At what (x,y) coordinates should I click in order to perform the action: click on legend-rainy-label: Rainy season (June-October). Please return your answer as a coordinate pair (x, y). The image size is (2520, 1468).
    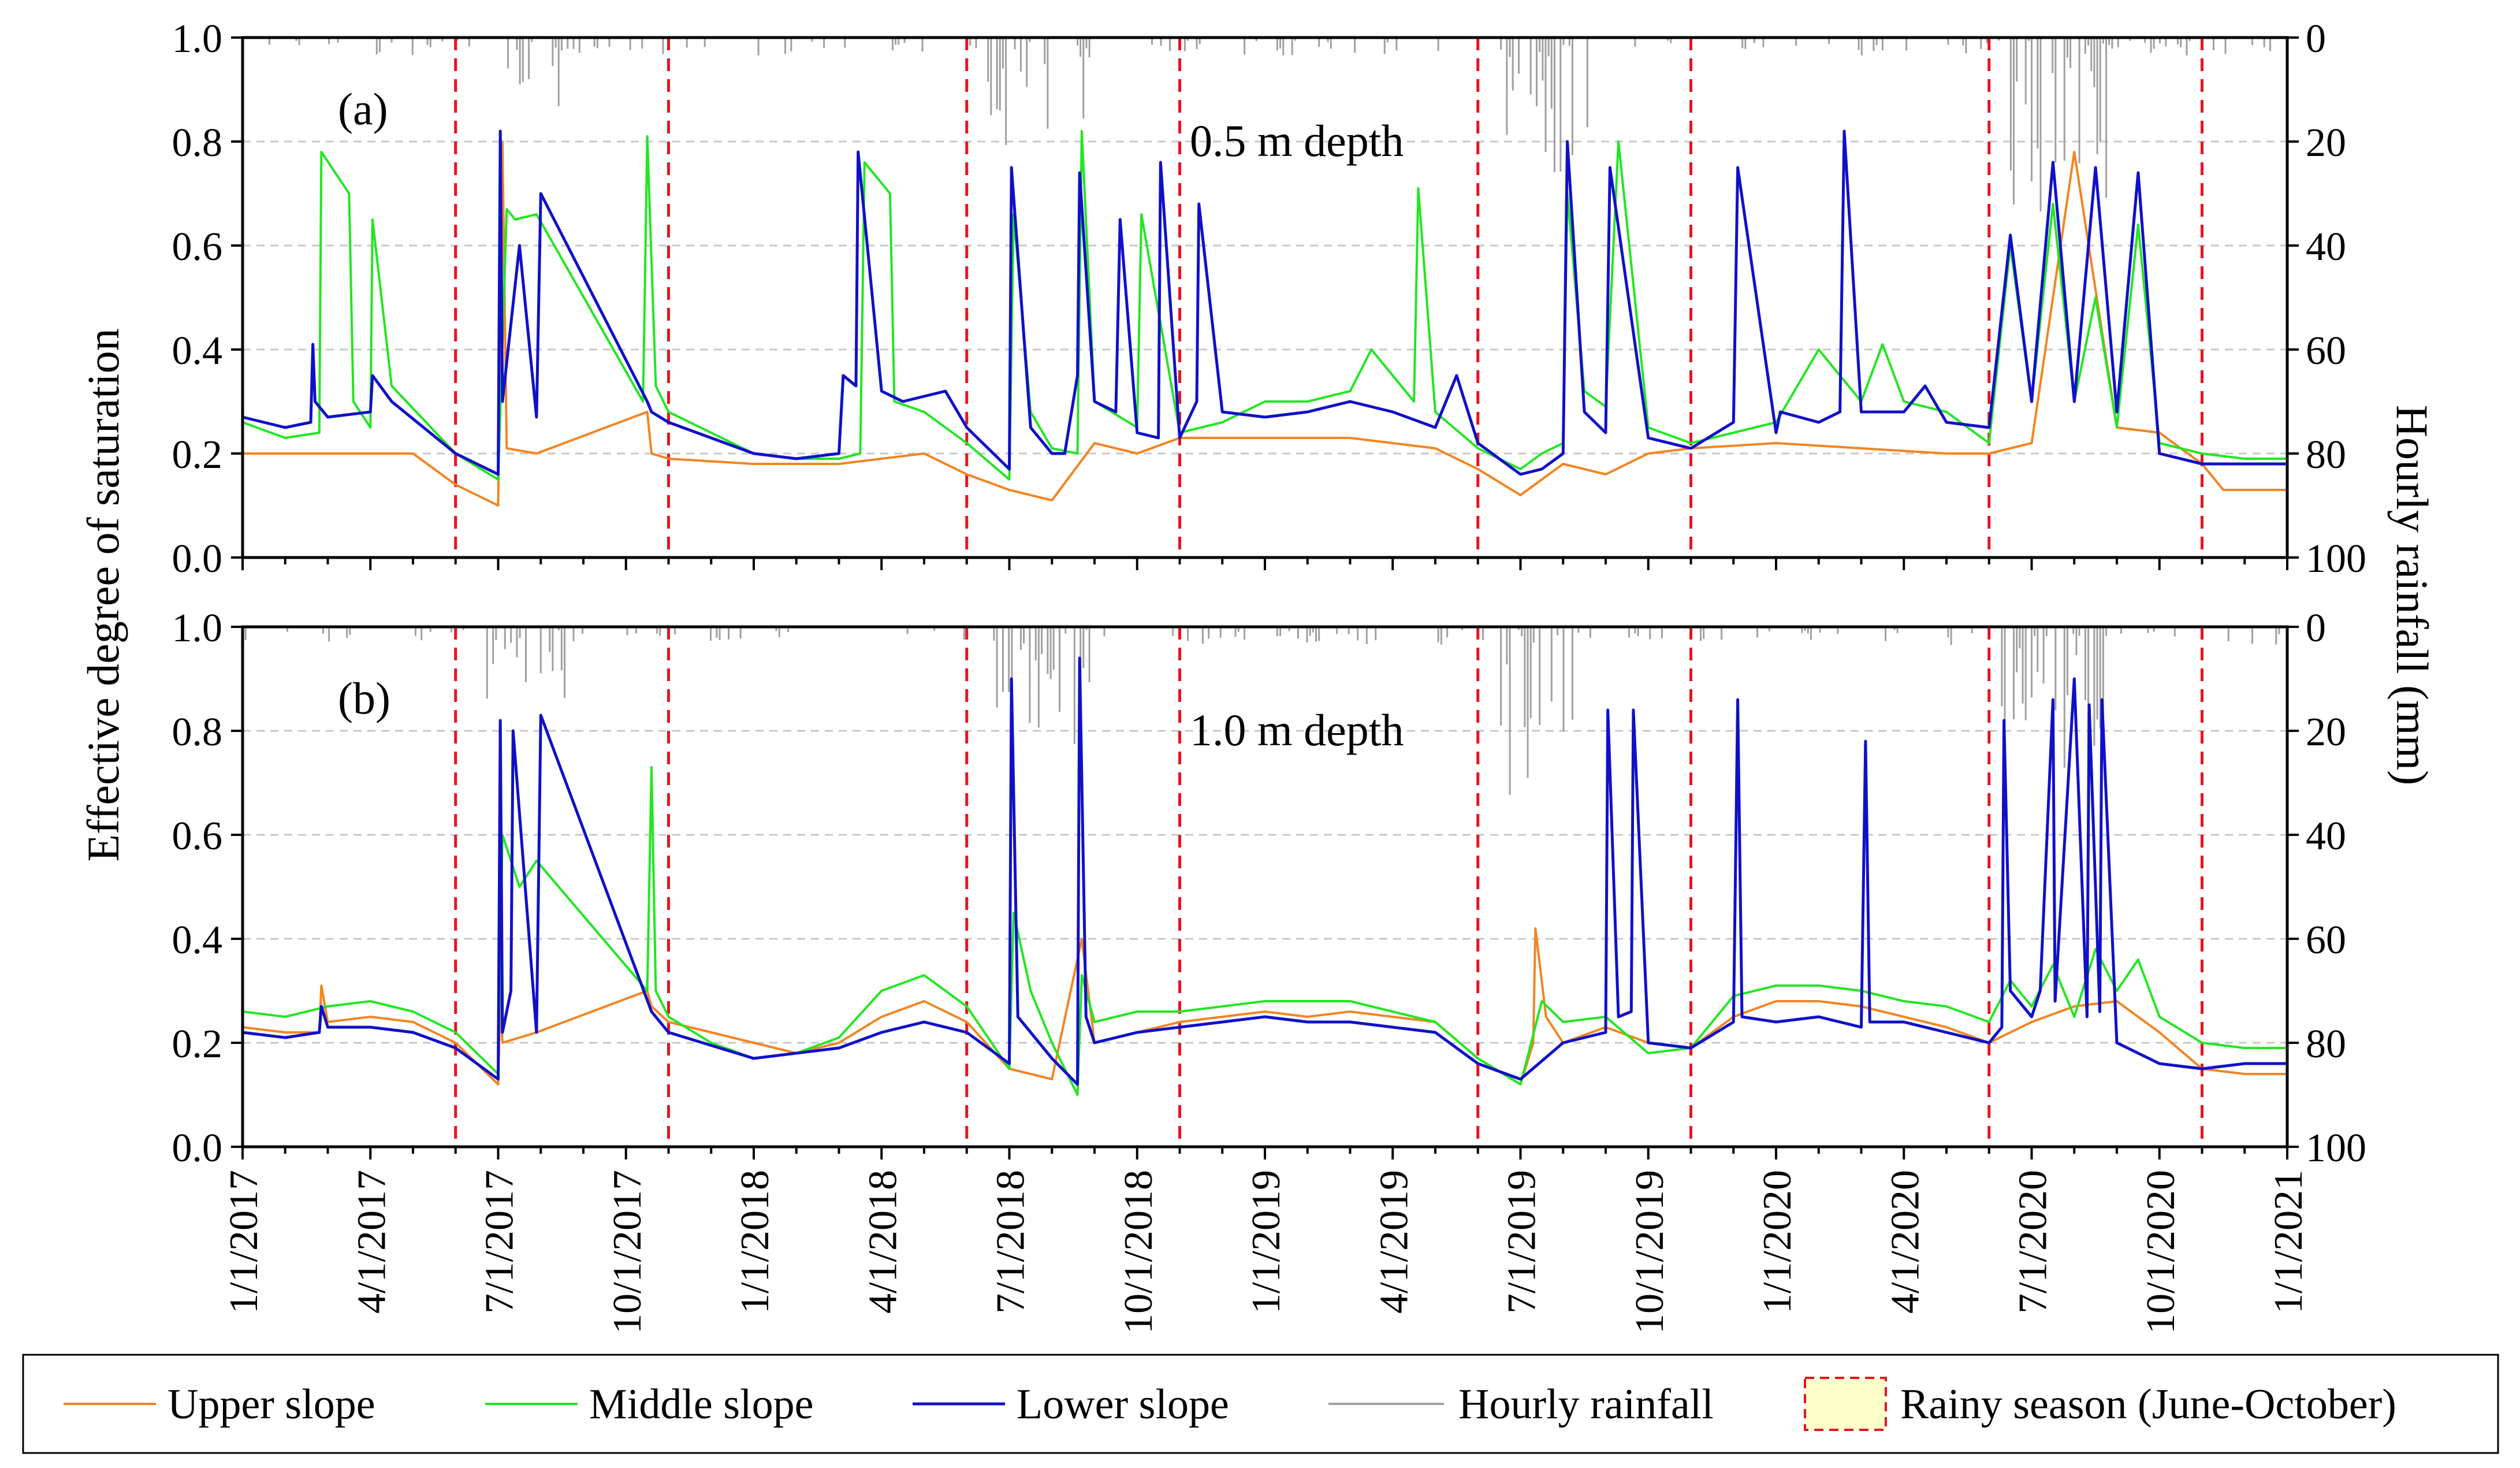
    Looking at the image, I should click on (2148, 1404).